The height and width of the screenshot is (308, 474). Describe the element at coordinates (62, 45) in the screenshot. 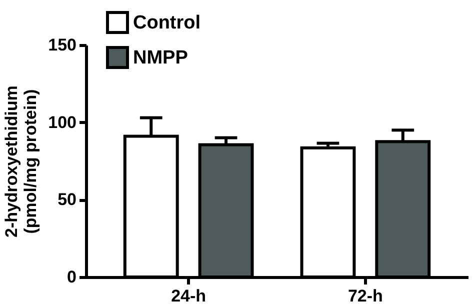

I see `y-tick-label: 150` at that location.